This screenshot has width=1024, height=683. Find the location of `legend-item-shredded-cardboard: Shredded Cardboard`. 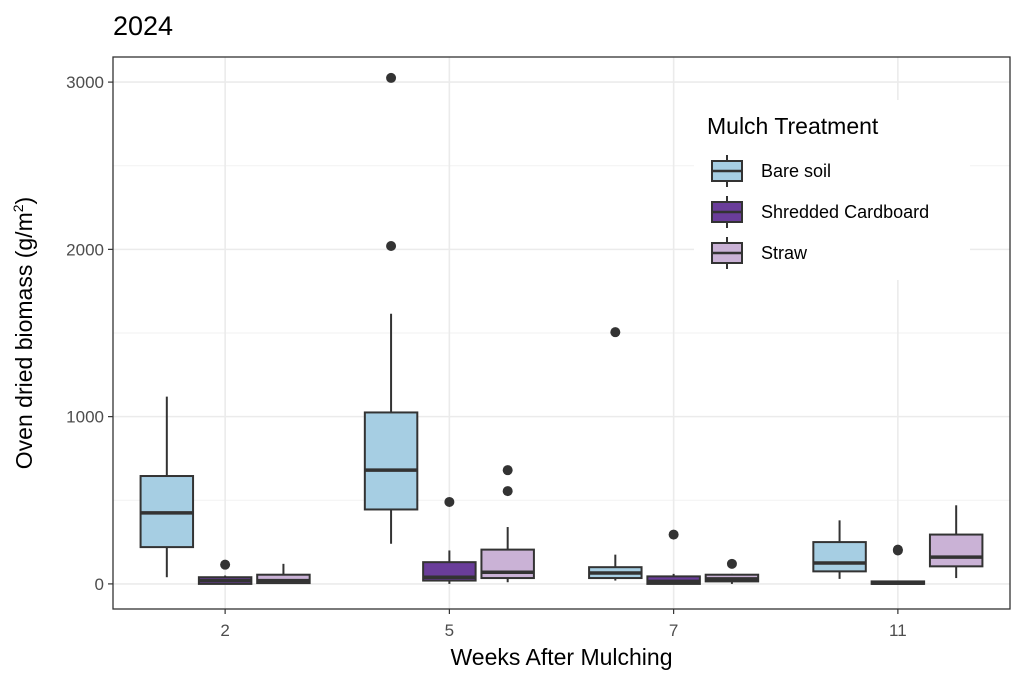

legend-item-shredded-cardboard: Shredded Cardboard is located at coordinates (820, 212).